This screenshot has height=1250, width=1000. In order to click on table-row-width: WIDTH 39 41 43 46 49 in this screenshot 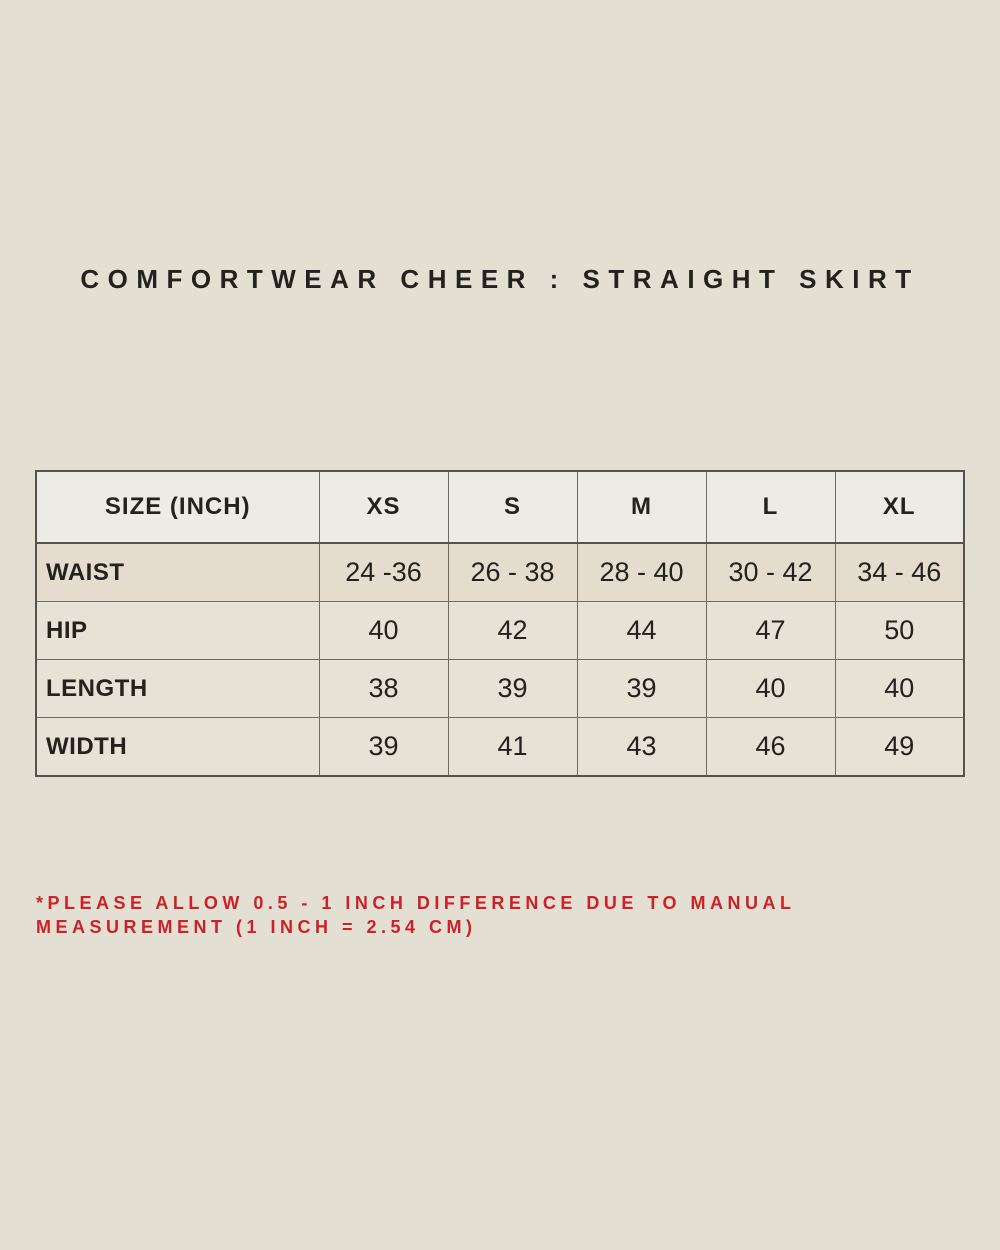, I will do `click(500, 747)`.